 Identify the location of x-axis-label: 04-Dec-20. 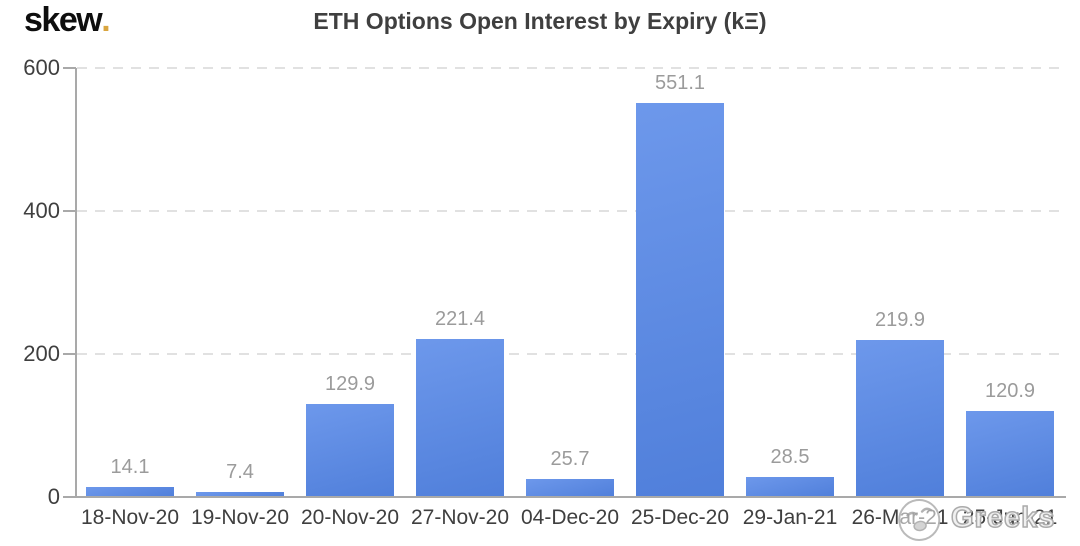
(570, 517).